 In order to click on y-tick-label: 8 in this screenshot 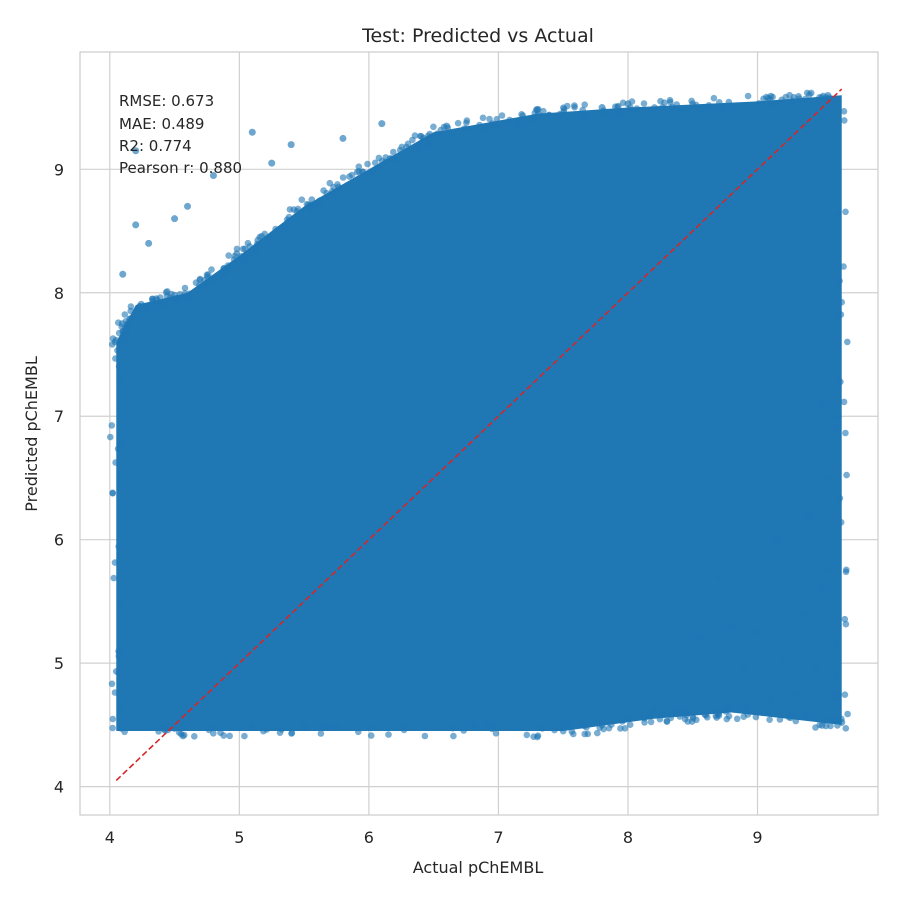, I will do `click(59, 293)`.